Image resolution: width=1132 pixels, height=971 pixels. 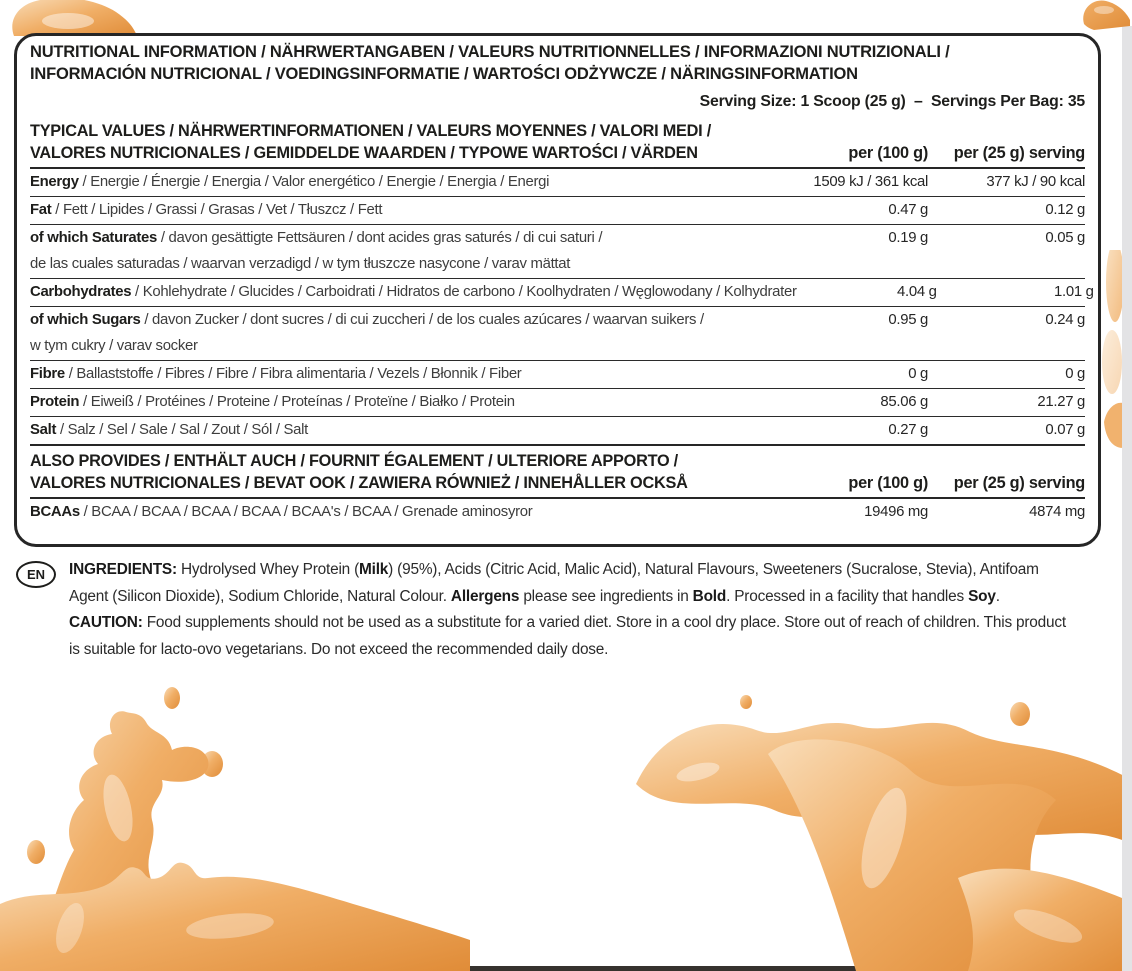 What do you see at coordinates (908, 429) in the screenshot?
I see `value-per-100g: 0.27 g` at bounding box center [908, 429].